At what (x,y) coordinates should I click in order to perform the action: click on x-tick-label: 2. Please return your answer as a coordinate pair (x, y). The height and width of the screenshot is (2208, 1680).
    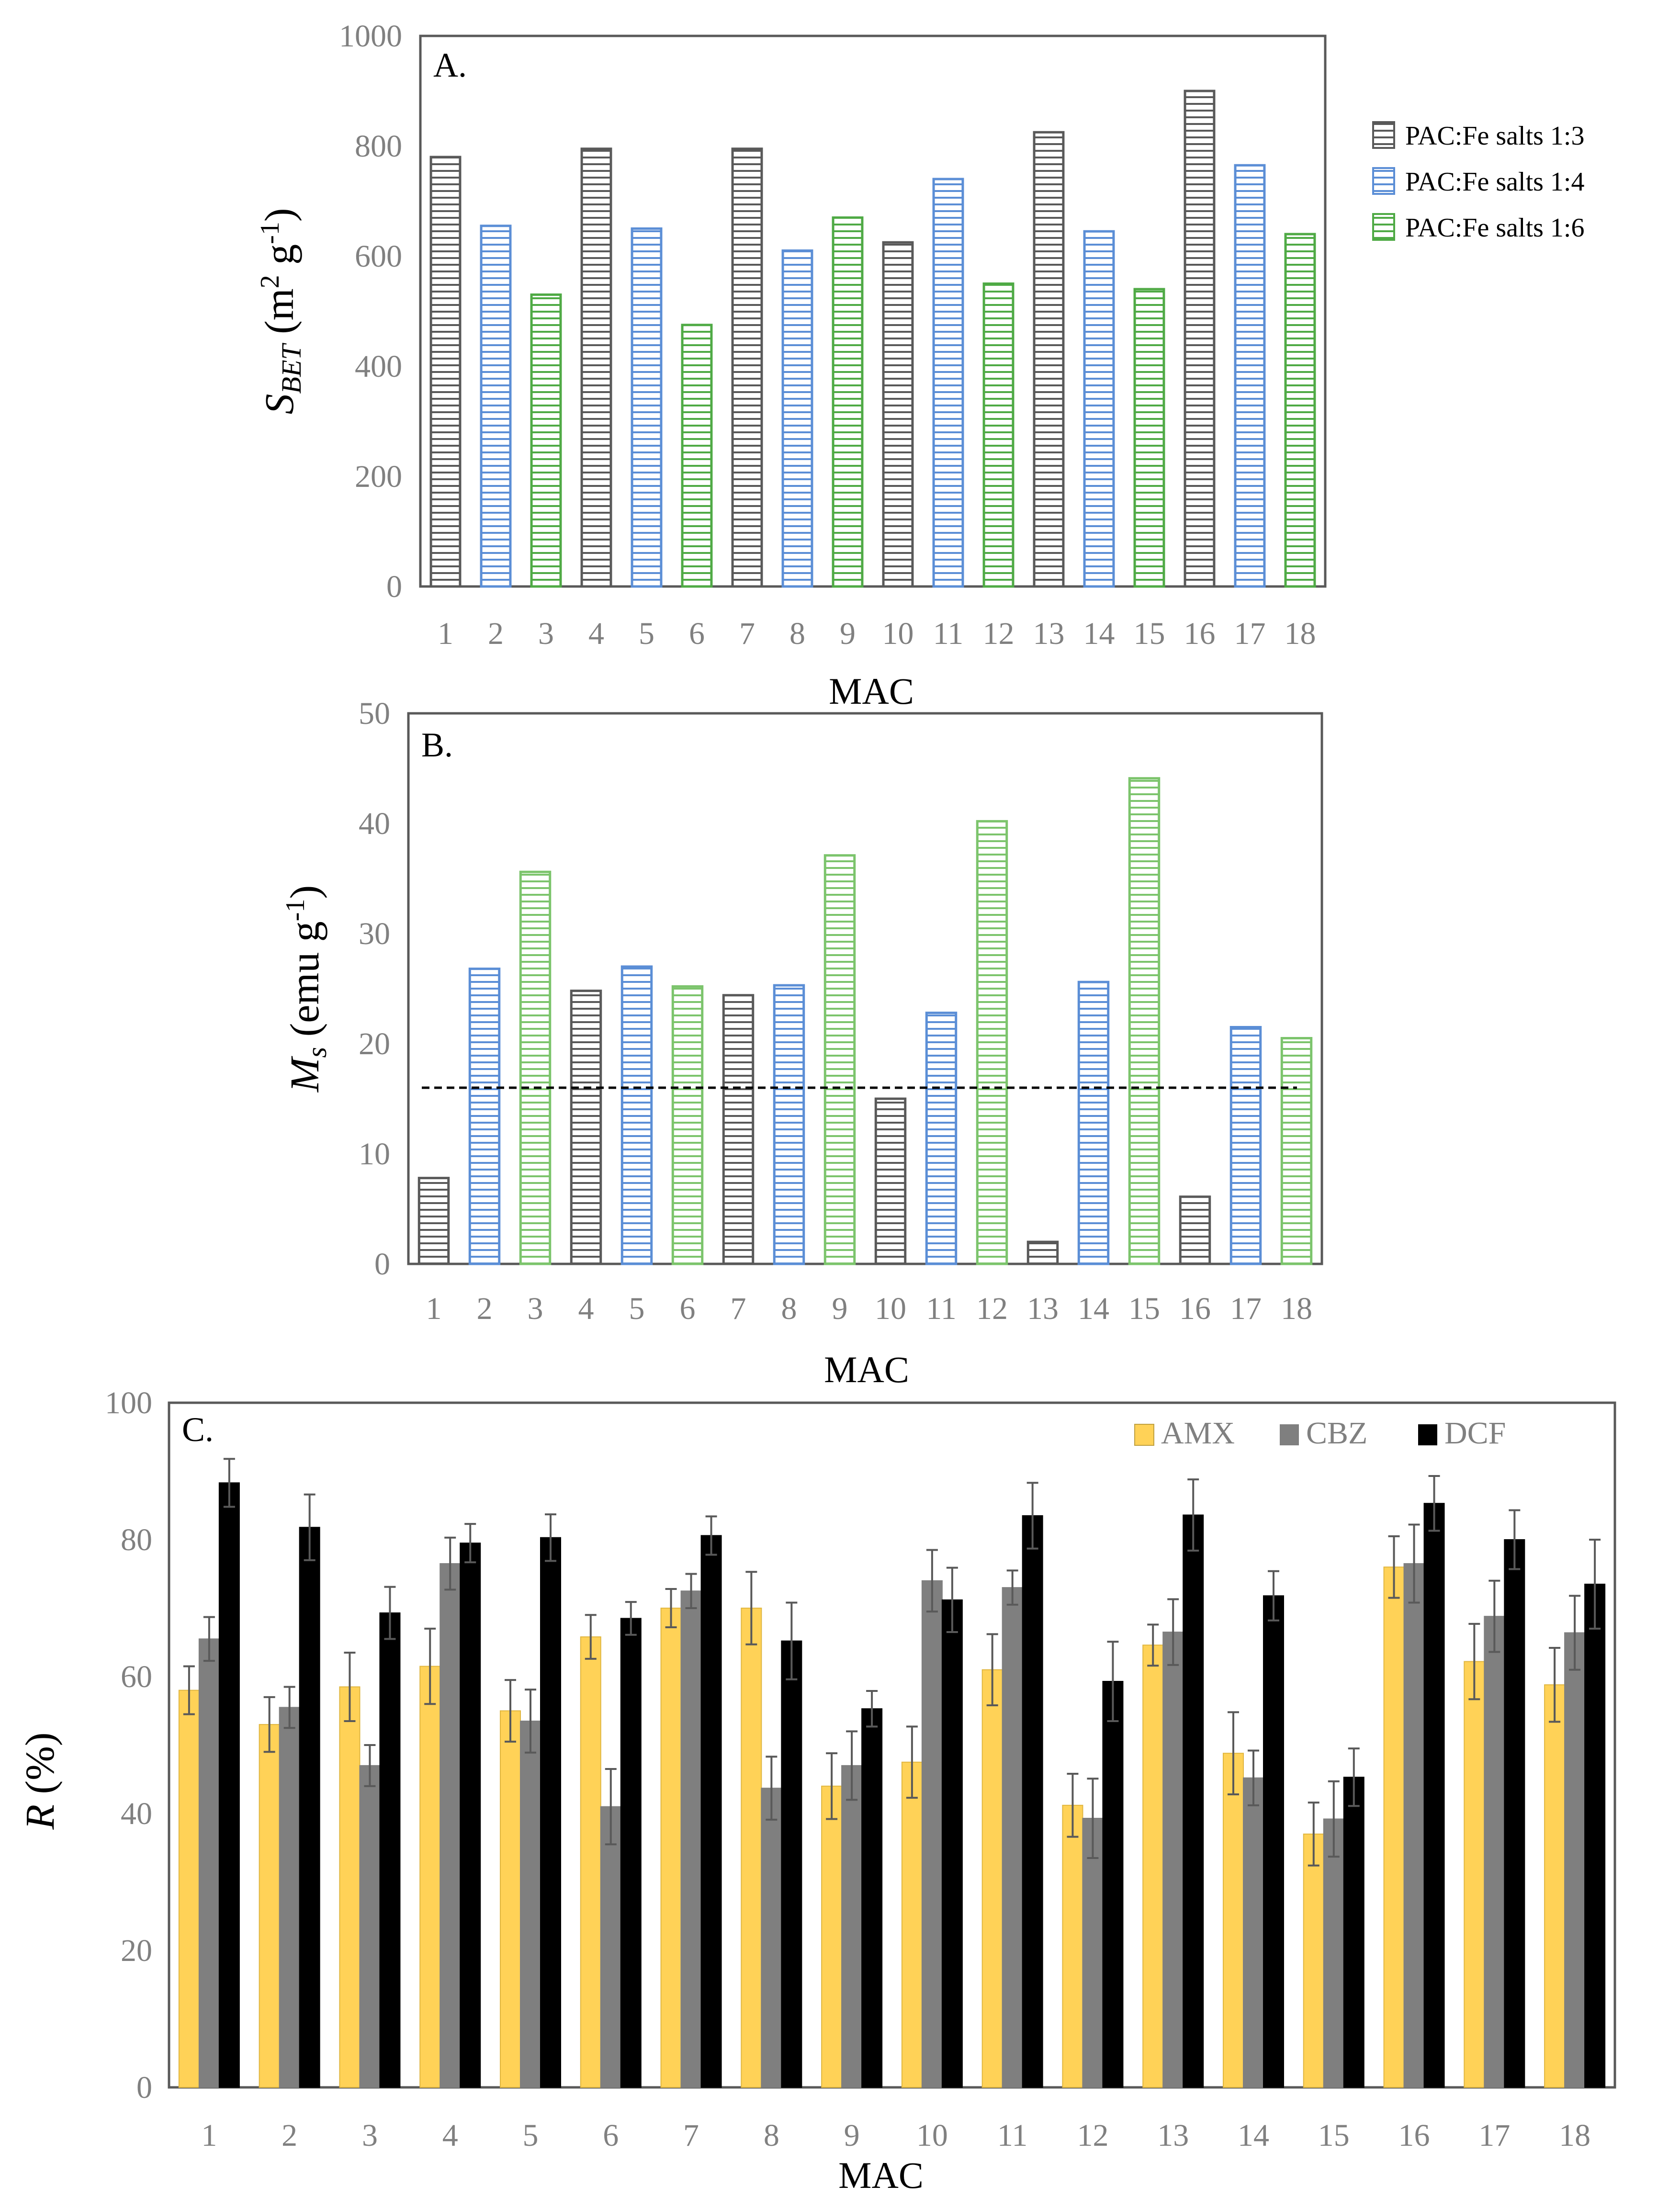
    Looking at the image, I should click on (289, 2135).